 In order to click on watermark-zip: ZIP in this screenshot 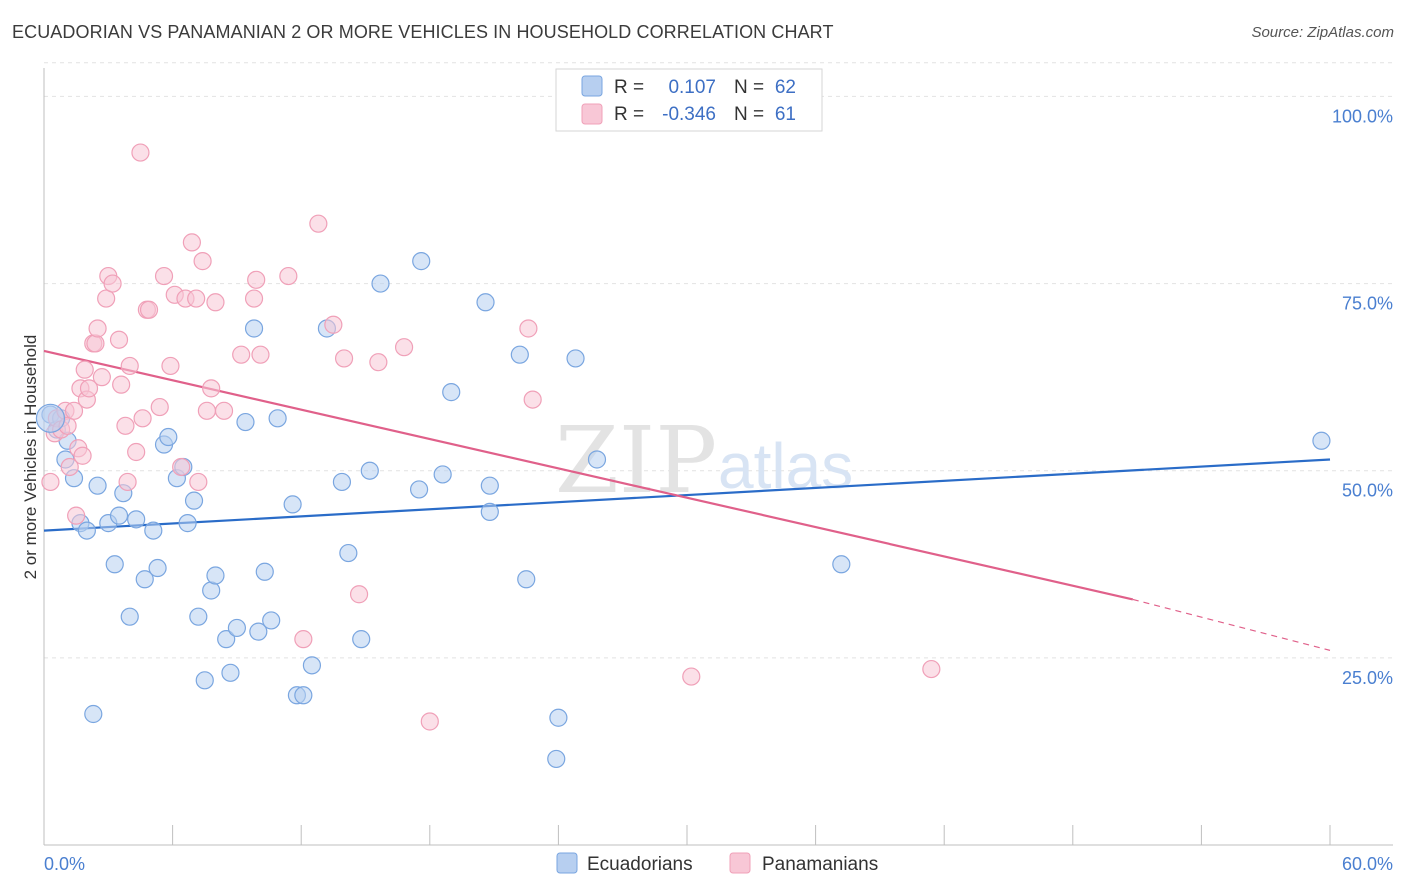, I will do `click(636, 460)`.